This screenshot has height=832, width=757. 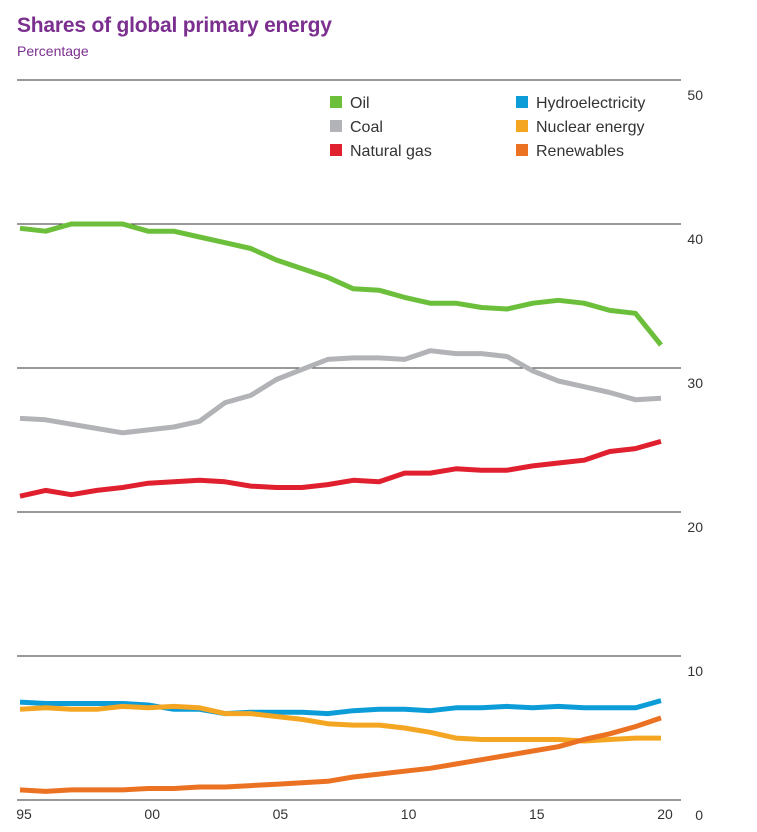 What do you see at coordinates (360, 103) in the screenshot?
I see `legend-label-oil: Oil` at bounding box center [360, 103].